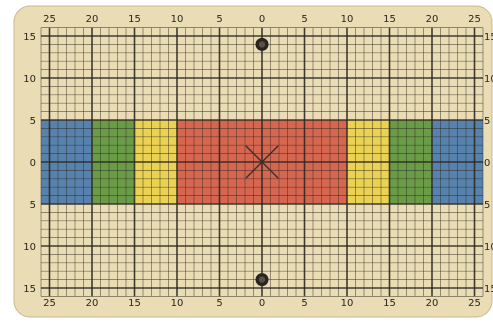  What do you see at coordinates (487, 163) in the screenshot?
I see `right-scale-label: 0` at bounding box center [487, 163].